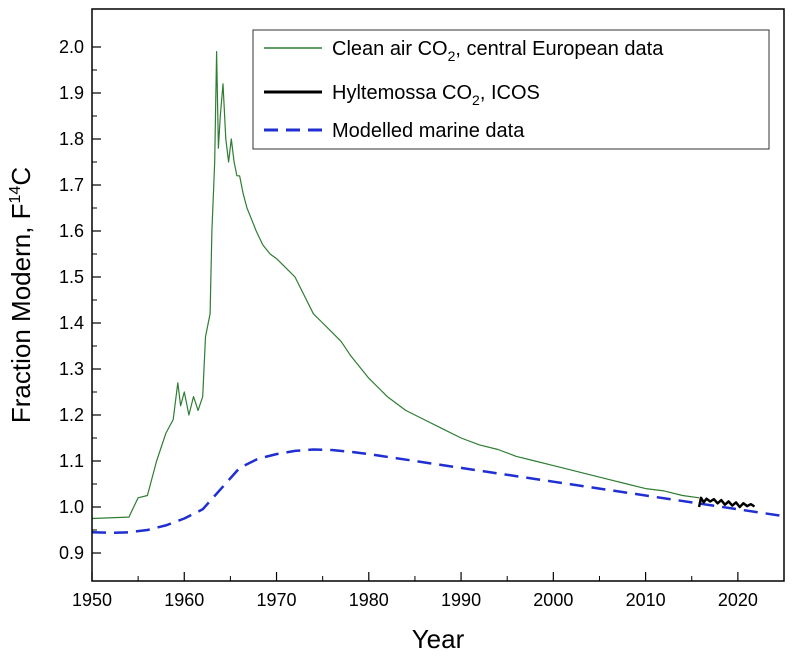 The image size is (800, 657). What do you see at coordinates (646, 600) in the screenshot?
I see `x-tick-label: 2010` at bounding box center [646, 600].